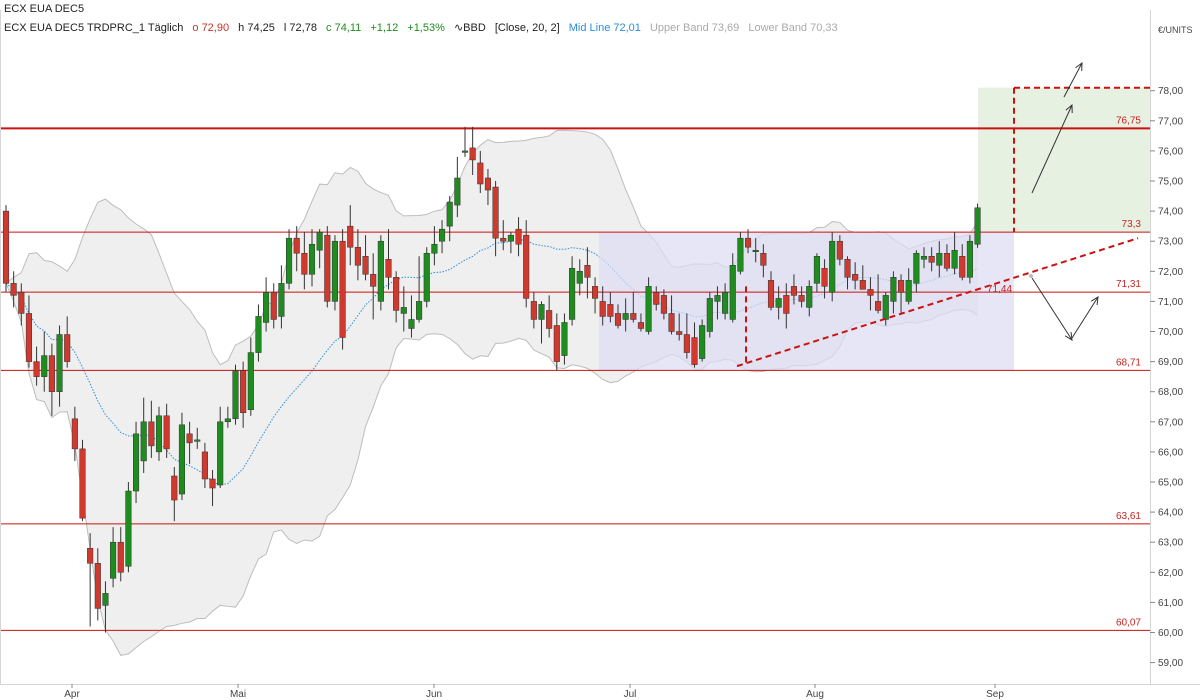 The height and width of the screenshot is (700, 1200). What do you see at coordinates (1170, 633) in the screenshot?
I see `y-tick-label: 60,00` at bounding box center [1170, 633].